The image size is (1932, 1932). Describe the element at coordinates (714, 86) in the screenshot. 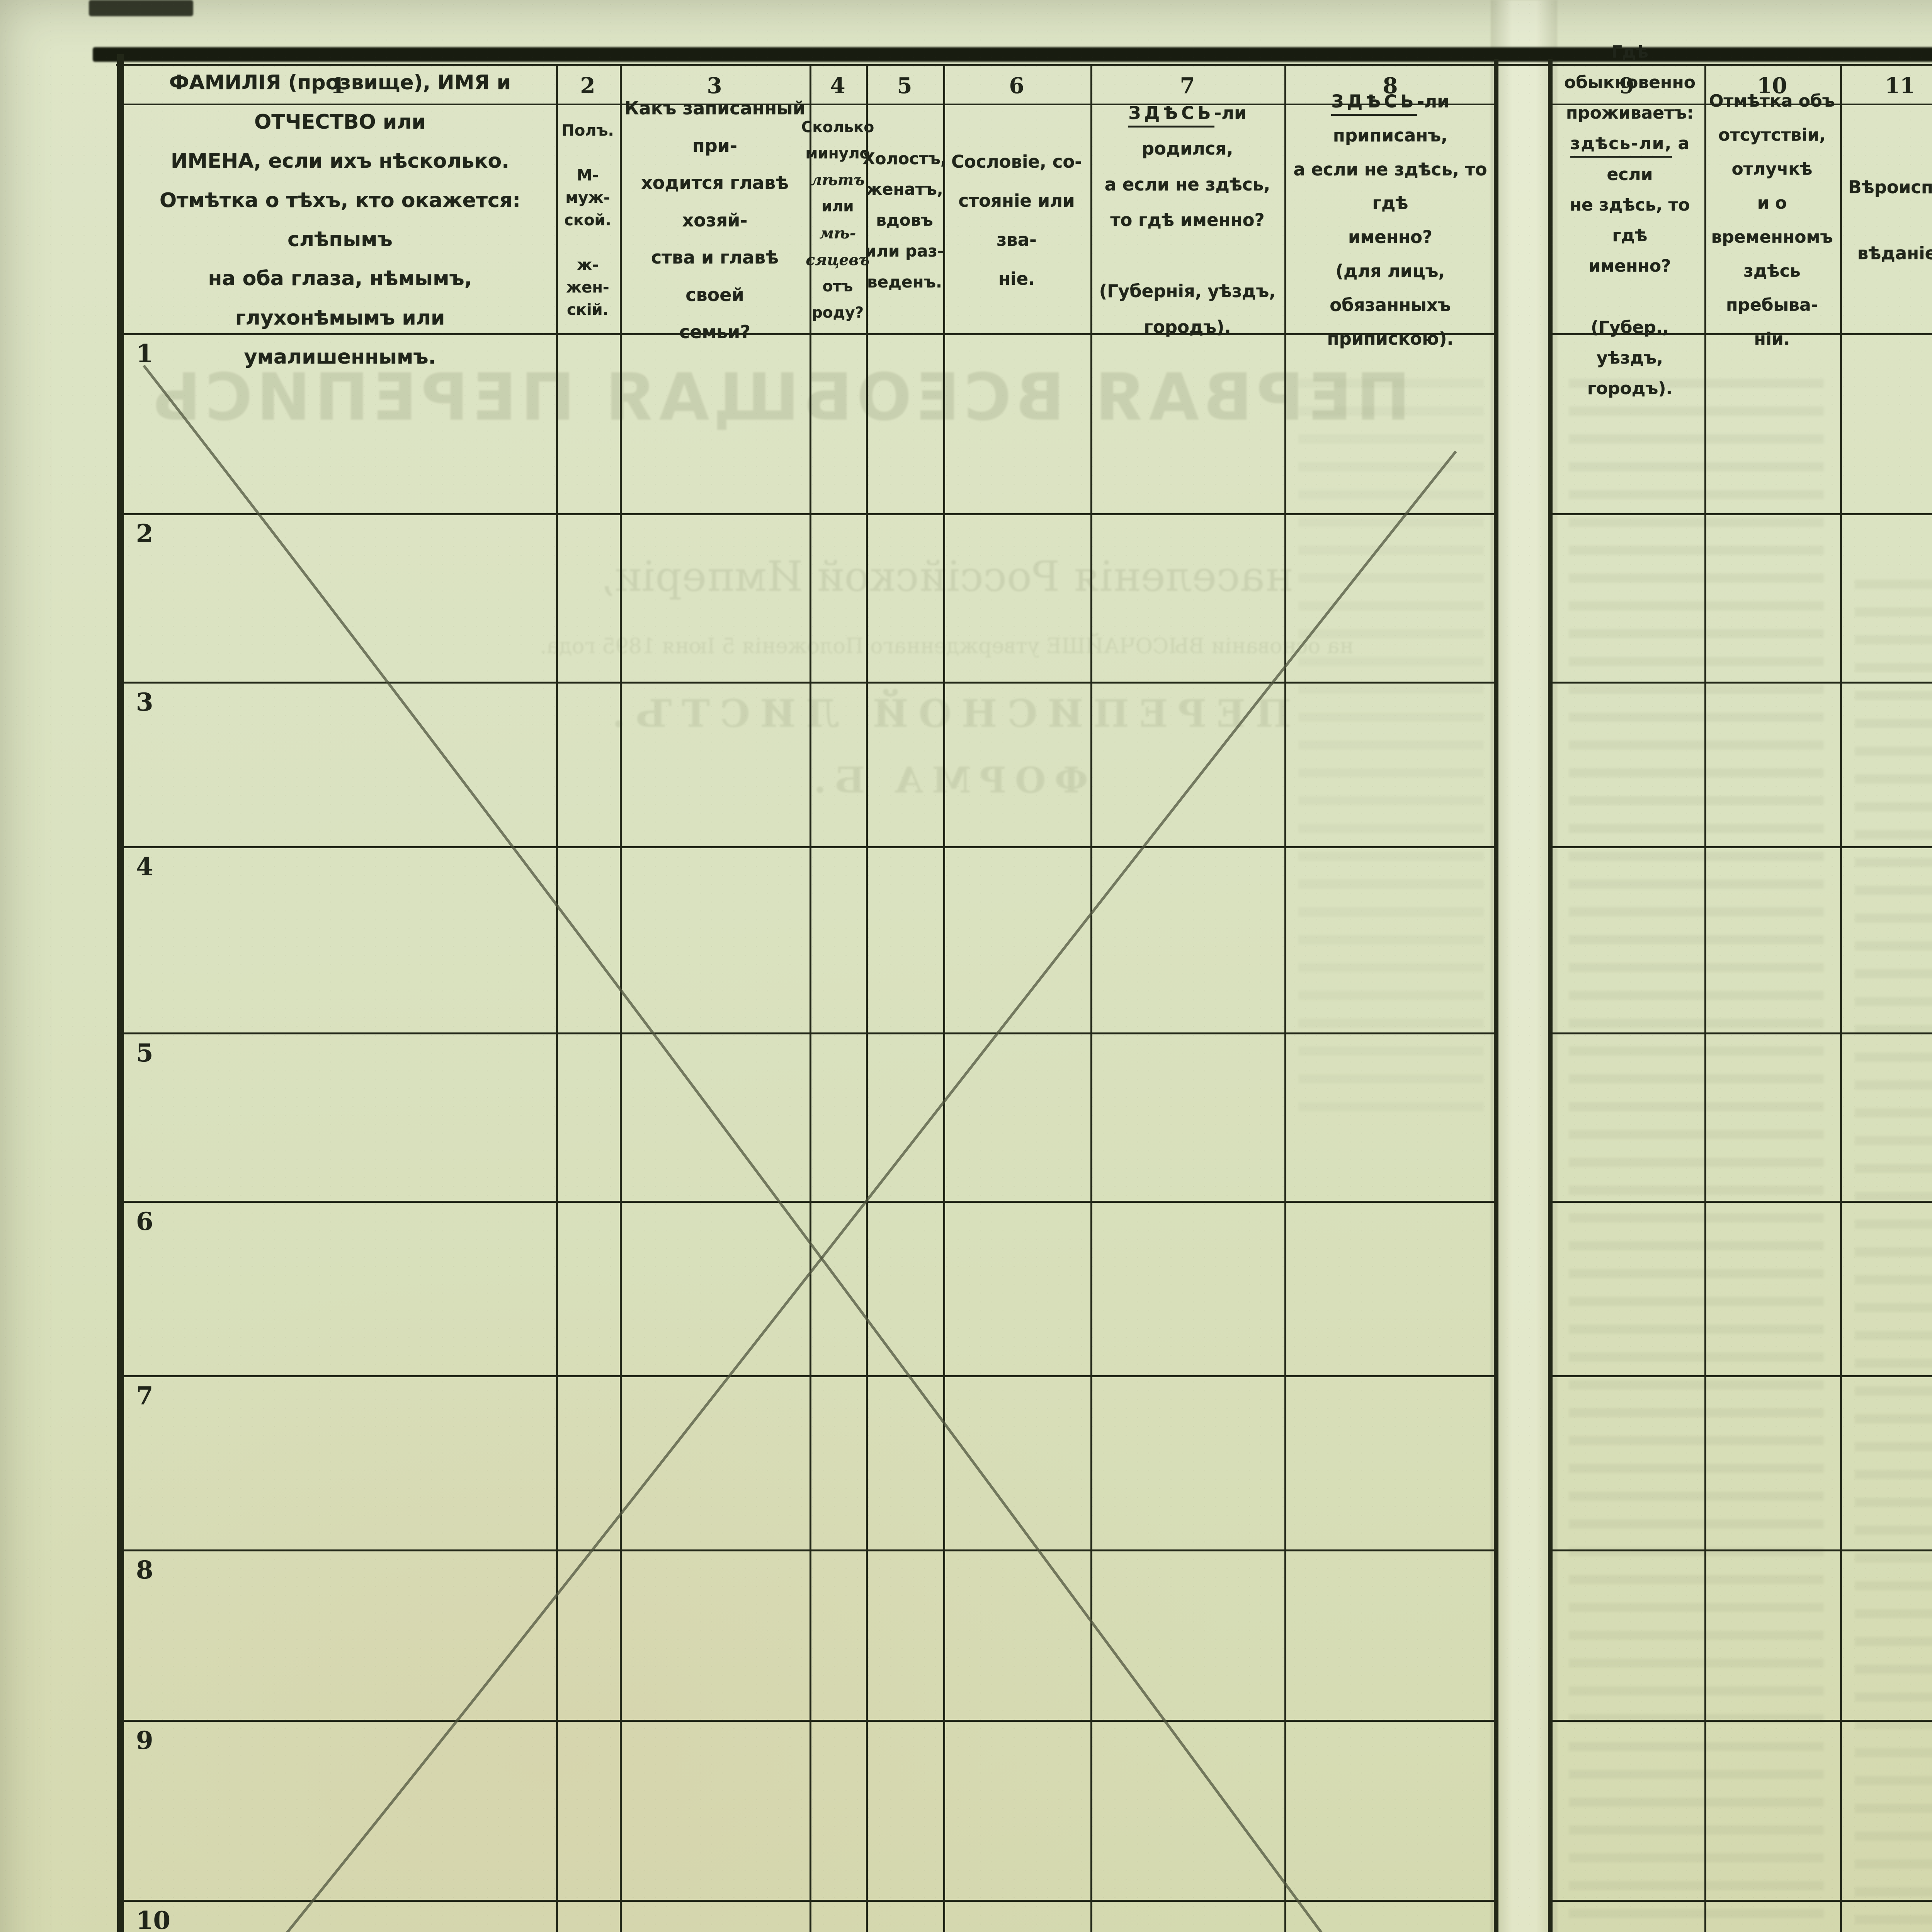

I see `column-number: 3` at that location.